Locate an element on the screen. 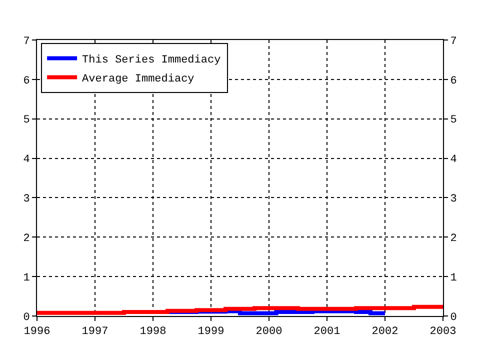 The image size is (480, 350). x-tick-label: 2000 is located at coordinates (269, 332).